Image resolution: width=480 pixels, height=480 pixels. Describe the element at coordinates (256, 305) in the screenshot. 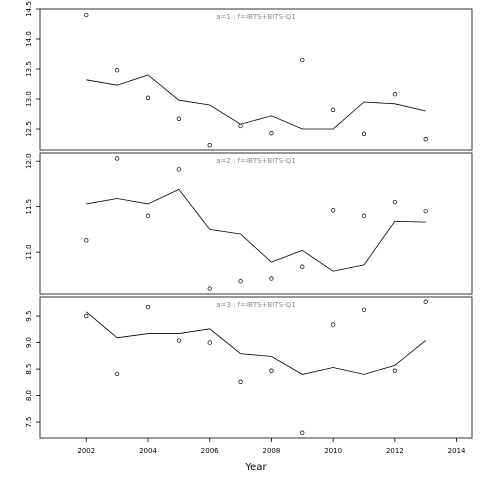

I see `panel-title: a=3 : f=IBTS+BITS-Q1` at that location.